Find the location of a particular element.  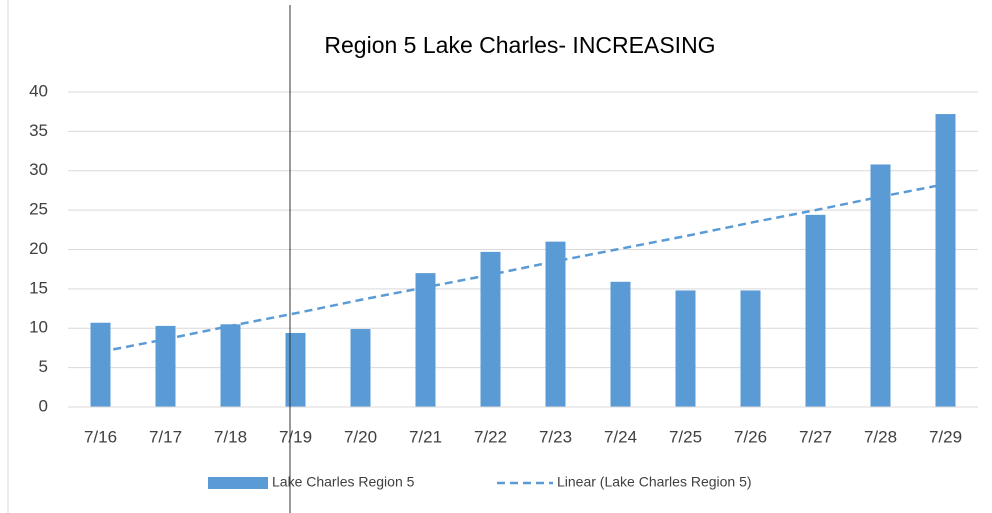

x-tick-label: 7/20 is located at coordinates (360, 436).